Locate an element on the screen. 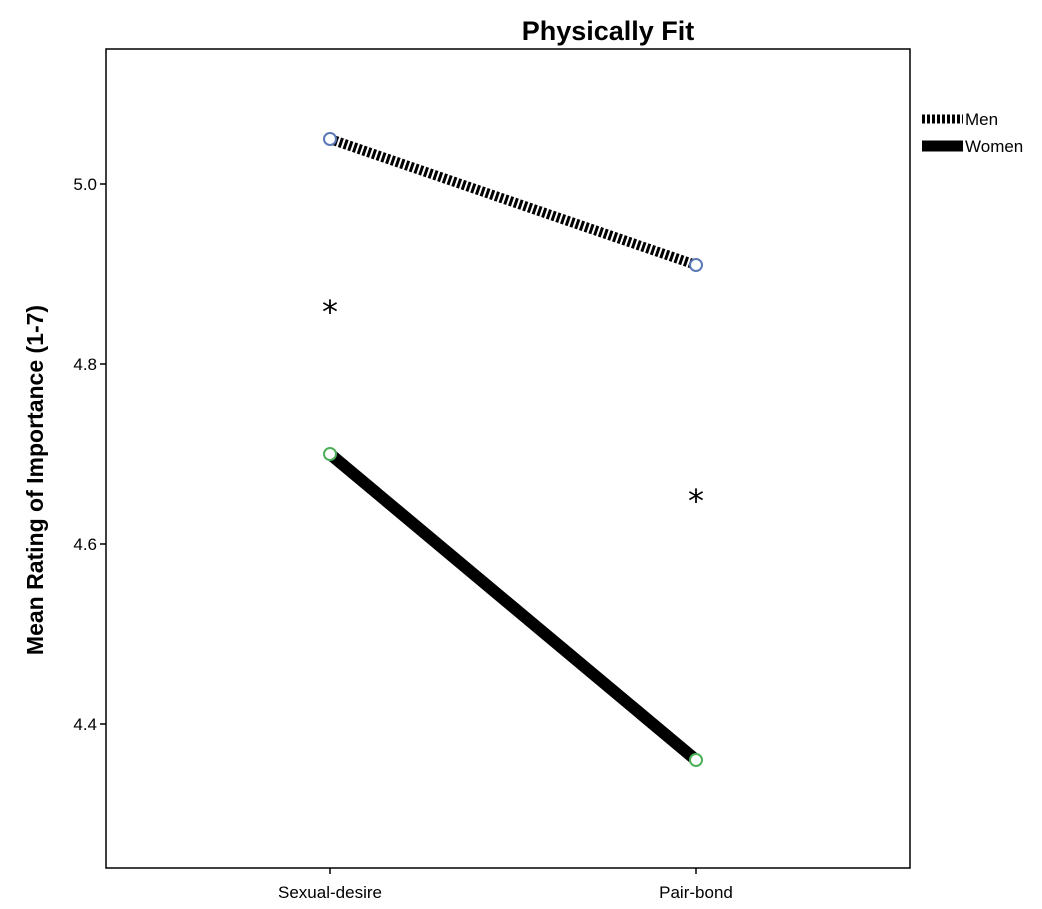  y-tick-label: 4.6 is located at coordinates (85, 544).